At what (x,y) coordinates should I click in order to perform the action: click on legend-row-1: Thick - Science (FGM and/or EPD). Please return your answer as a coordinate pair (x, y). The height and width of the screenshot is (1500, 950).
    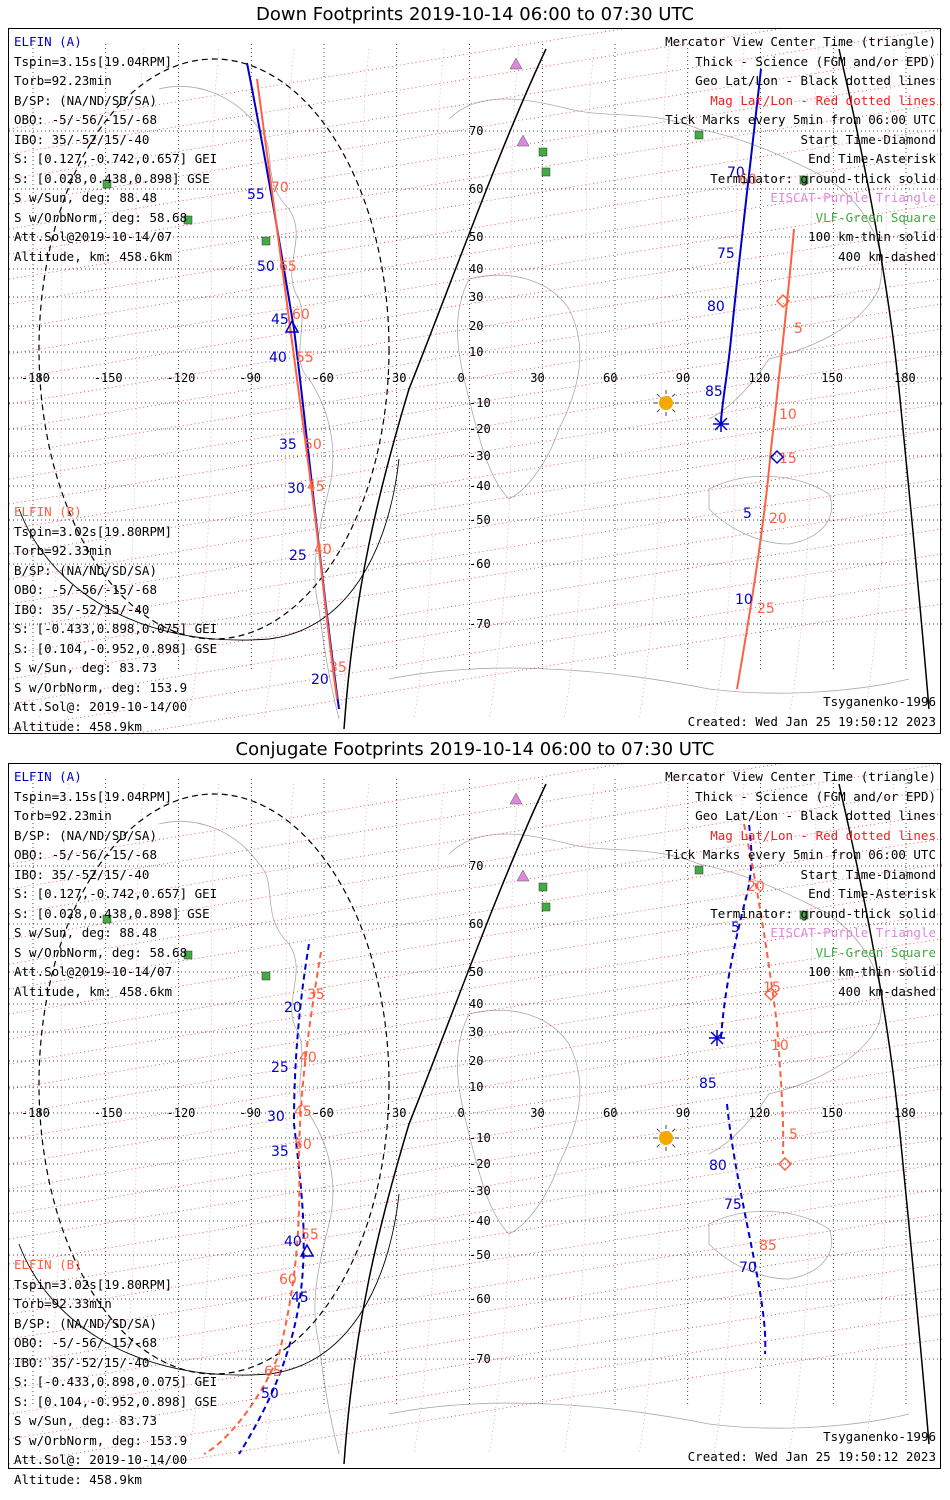
    Looking at the image, I should click on (815, 796).